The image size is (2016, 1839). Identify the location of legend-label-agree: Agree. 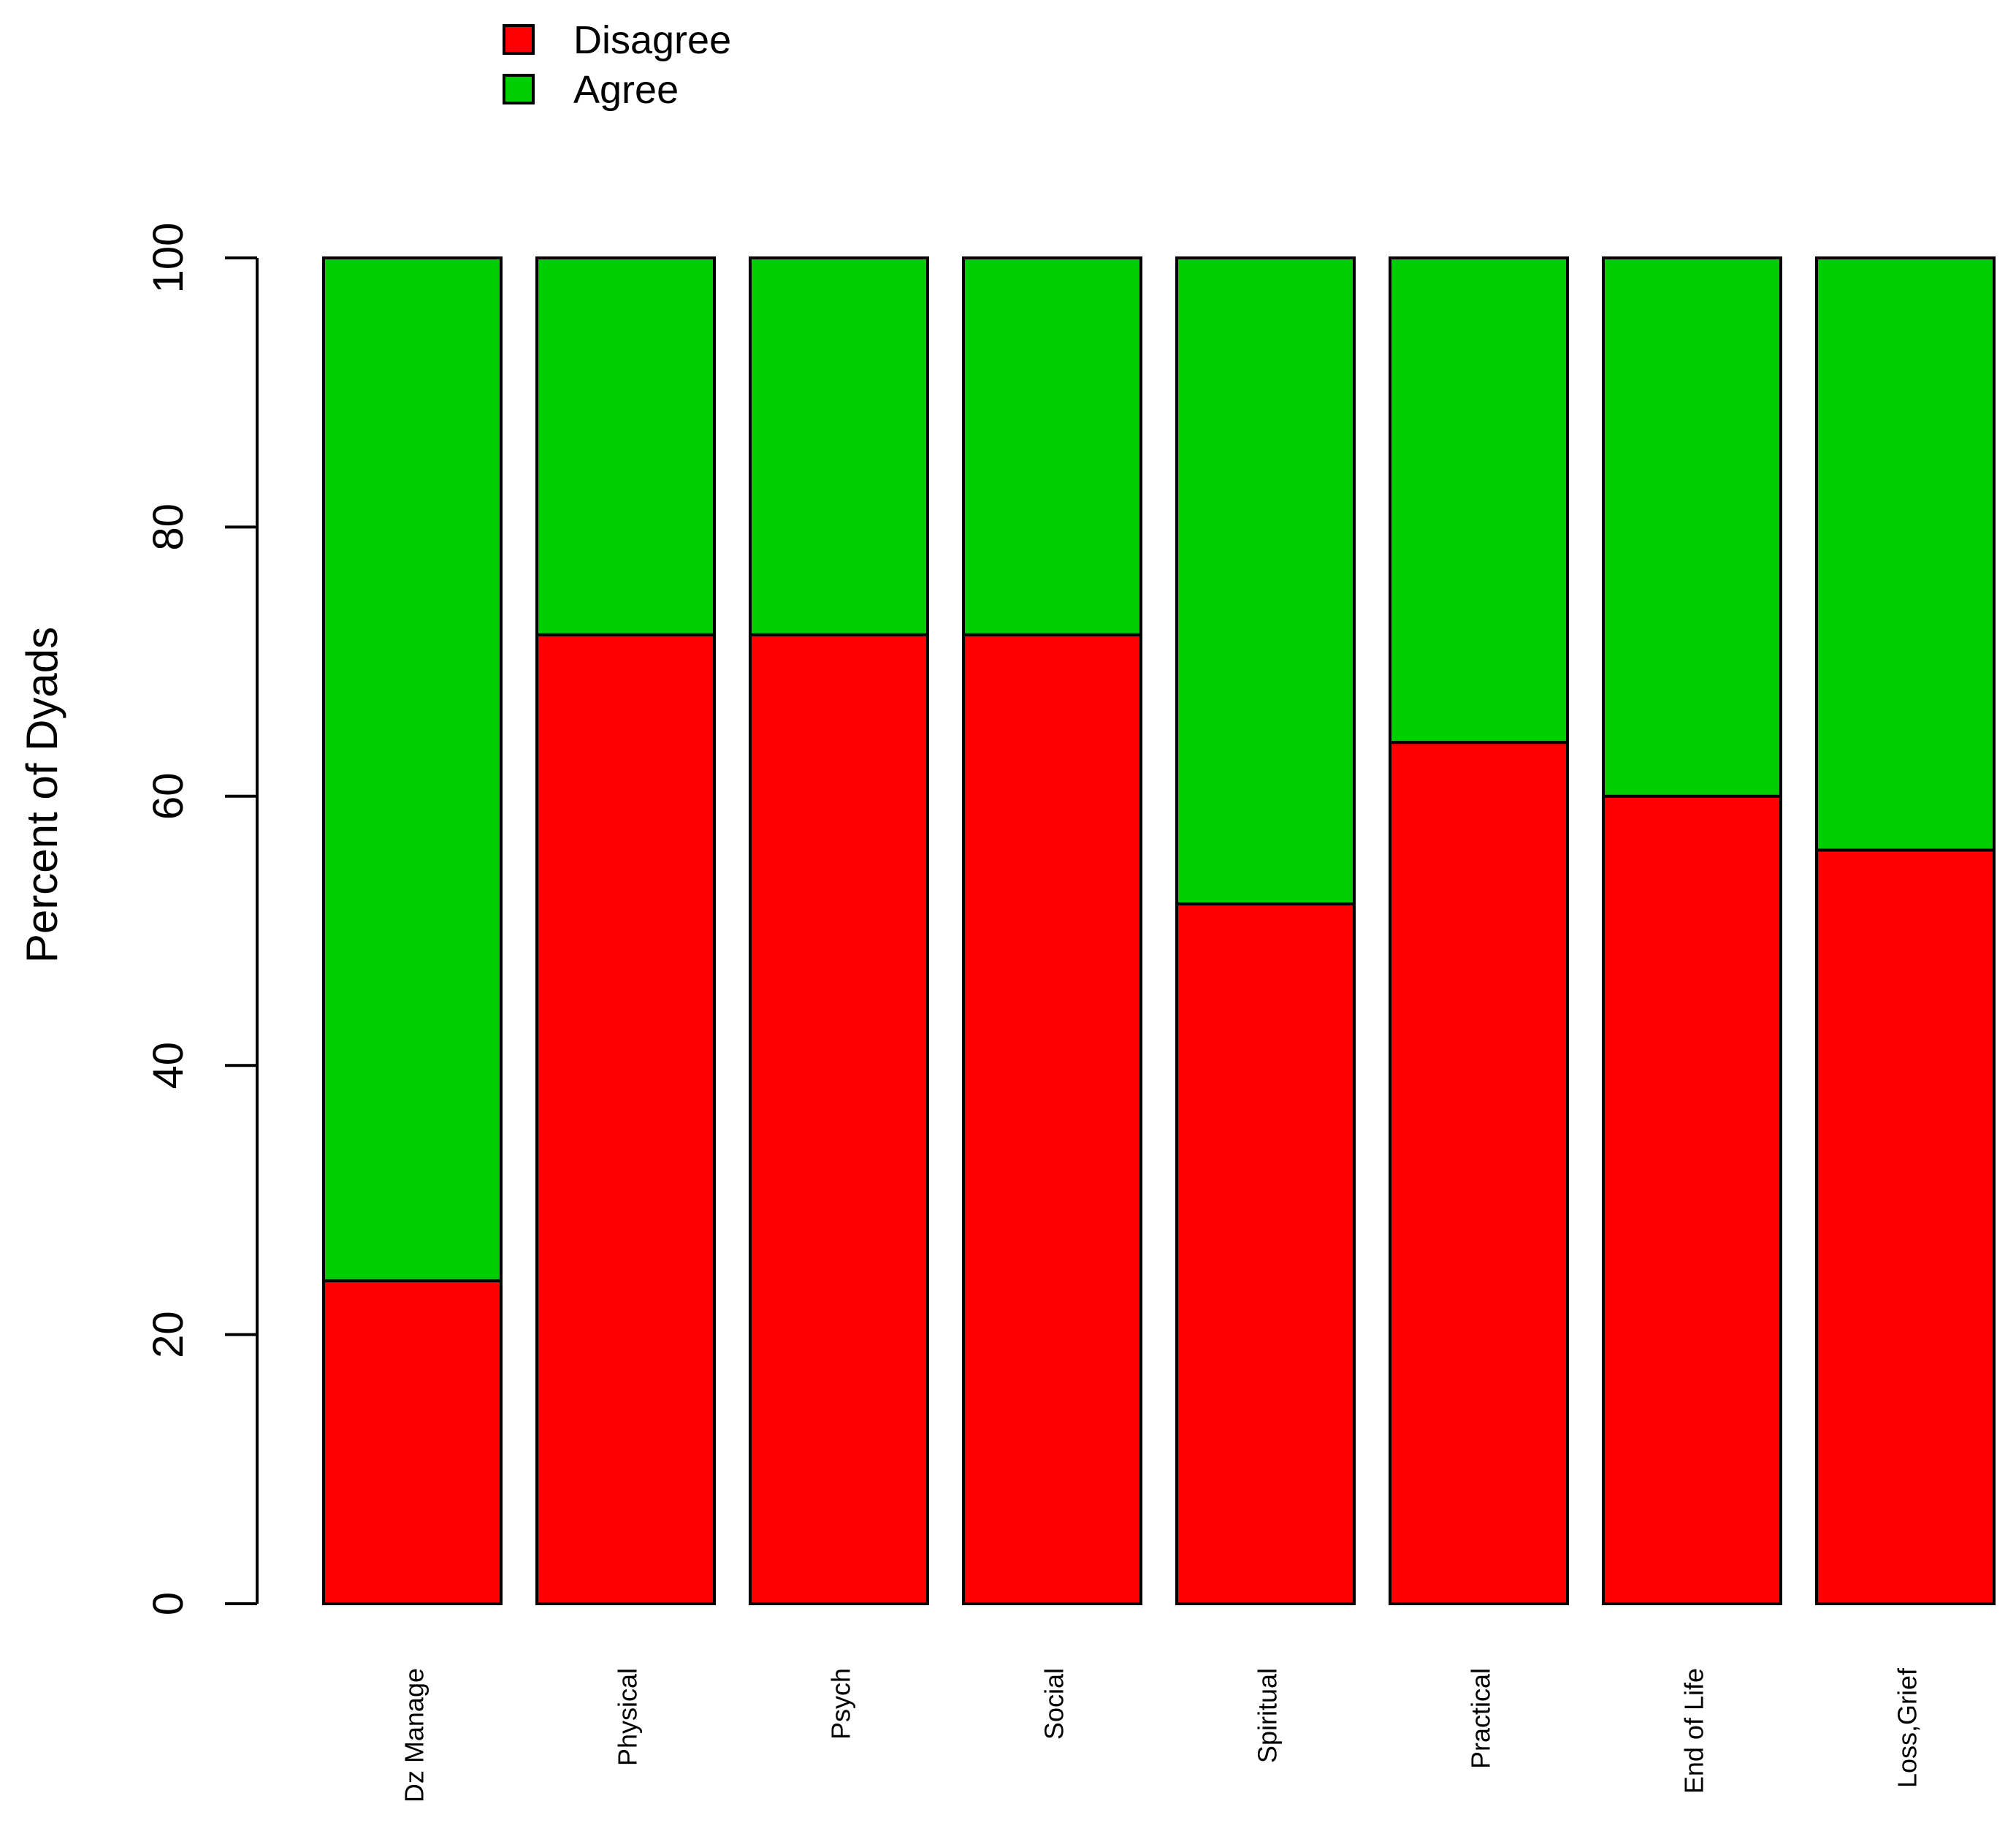
(626, 90).